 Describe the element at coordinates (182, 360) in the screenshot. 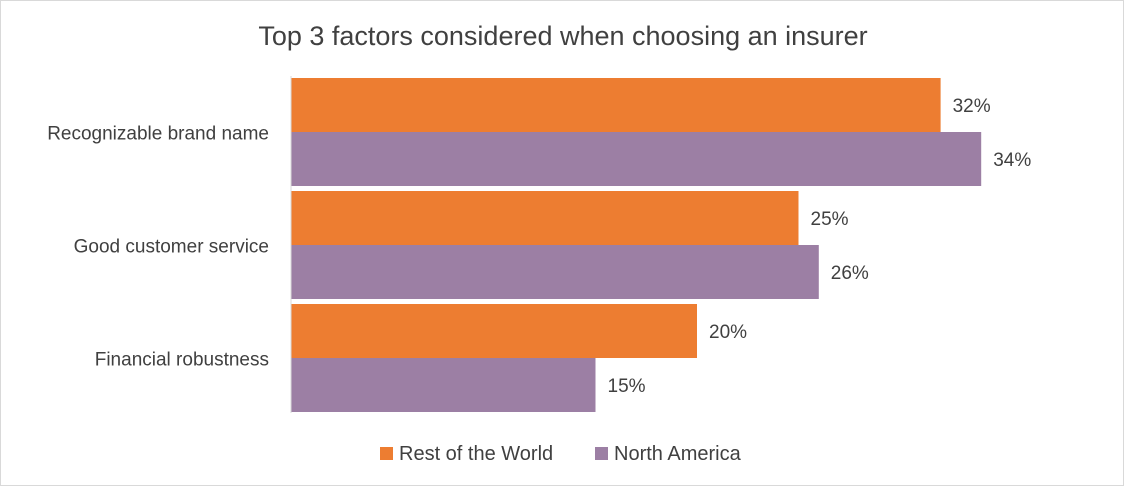

I see `category-label: Financial robustness` at that location.